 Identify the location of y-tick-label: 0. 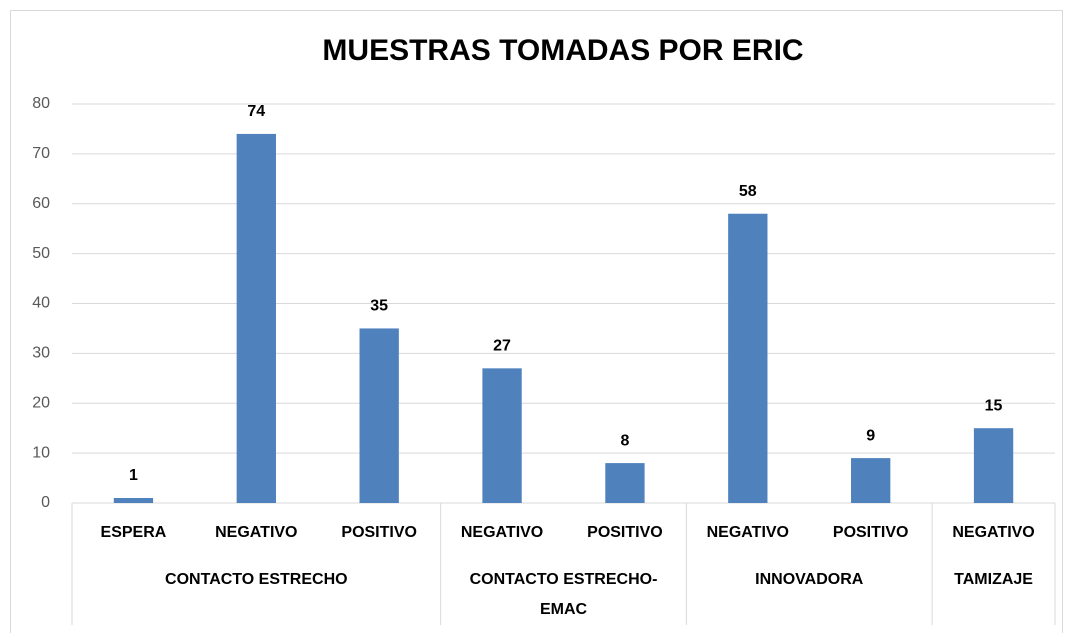
(45, 502).